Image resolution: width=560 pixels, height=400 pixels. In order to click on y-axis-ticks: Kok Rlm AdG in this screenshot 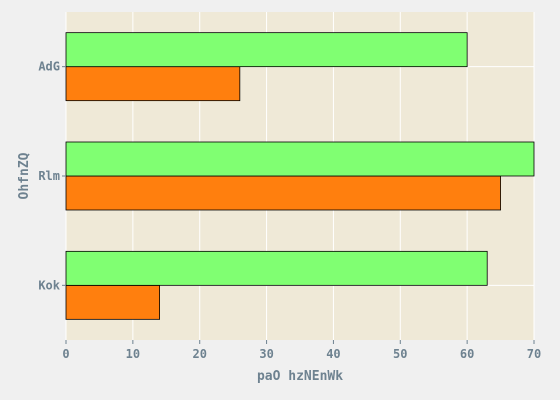, I will do `click(52, 176)`.